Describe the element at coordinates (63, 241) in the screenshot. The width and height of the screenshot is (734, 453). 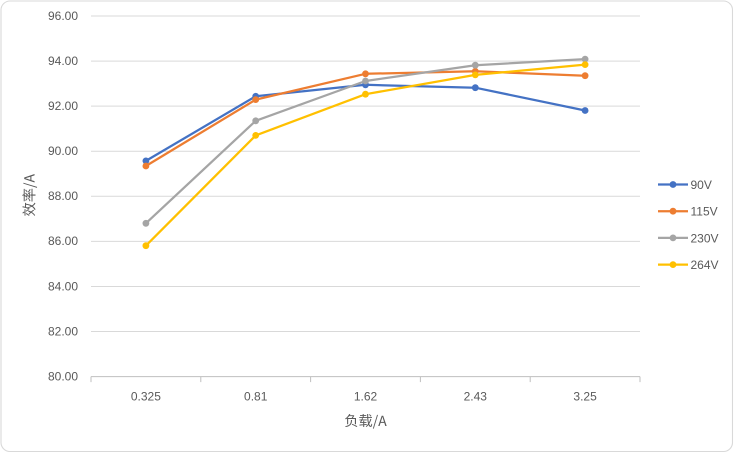
I see `svg-text: 86.00` at that location.